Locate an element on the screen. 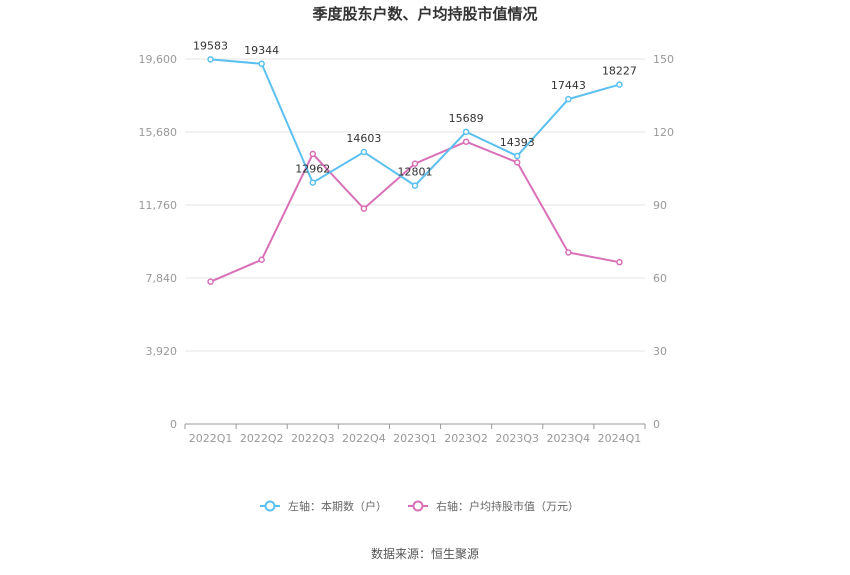 The width and height of the screenshot is (850, 575). source-note: 数据来源：恒生聚源 is located at coordinates (425, 553).